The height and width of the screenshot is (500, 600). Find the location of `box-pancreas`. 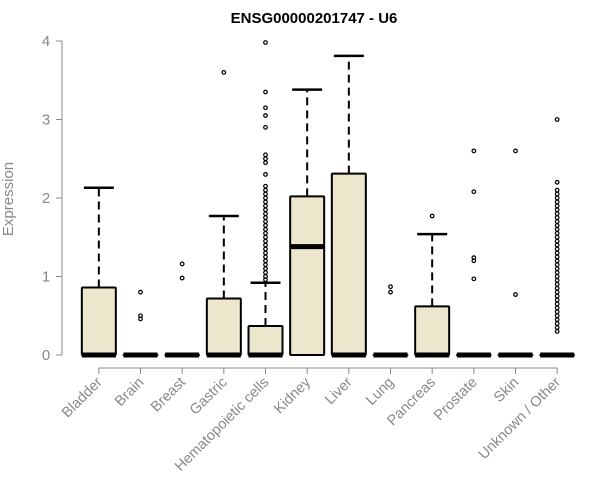

box-pancreas is located at coordinates (432, 285).